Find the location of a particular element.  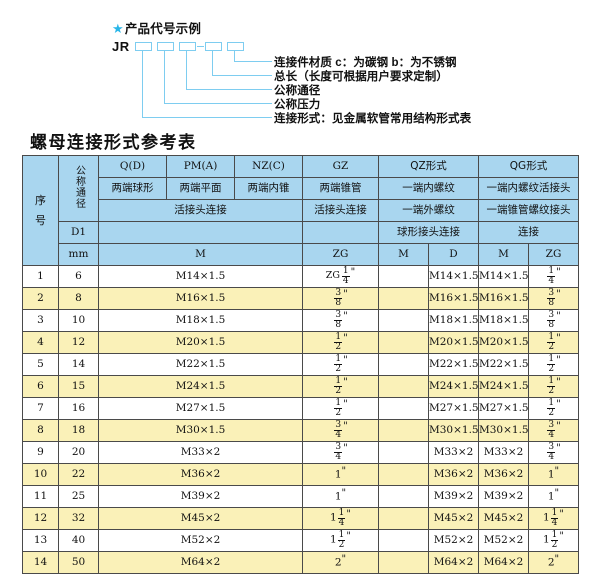

fraction-denominator: 8 is located at coordinates (338, 303).